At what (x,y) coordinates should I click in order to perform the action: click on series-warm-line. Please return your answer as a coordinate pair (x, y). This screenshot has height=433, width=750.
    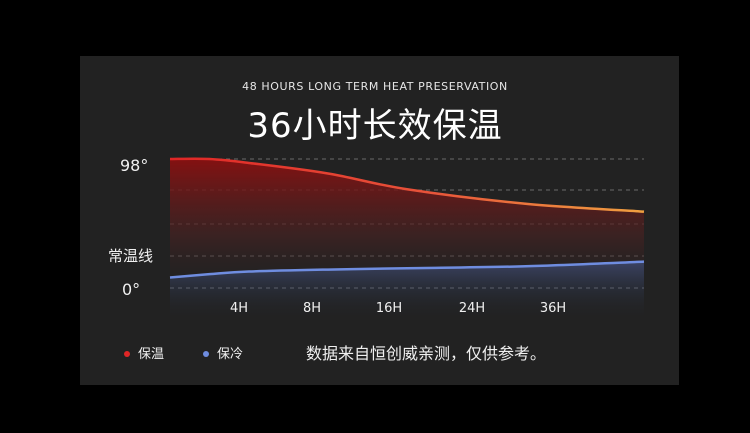
    Looking at the image, I should click on (407, 185).